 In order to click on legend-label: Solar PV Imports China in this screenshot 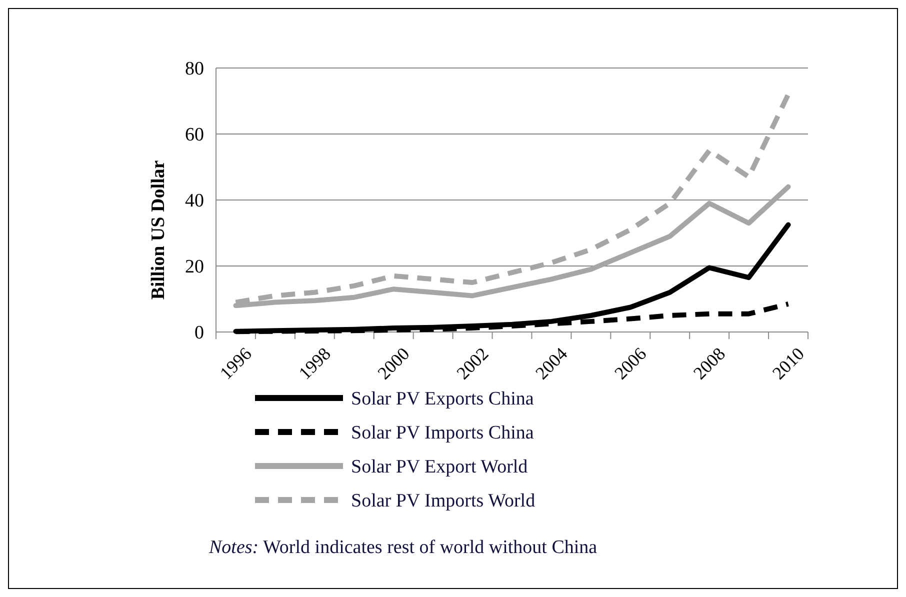, I will do `click(442, 433)`.